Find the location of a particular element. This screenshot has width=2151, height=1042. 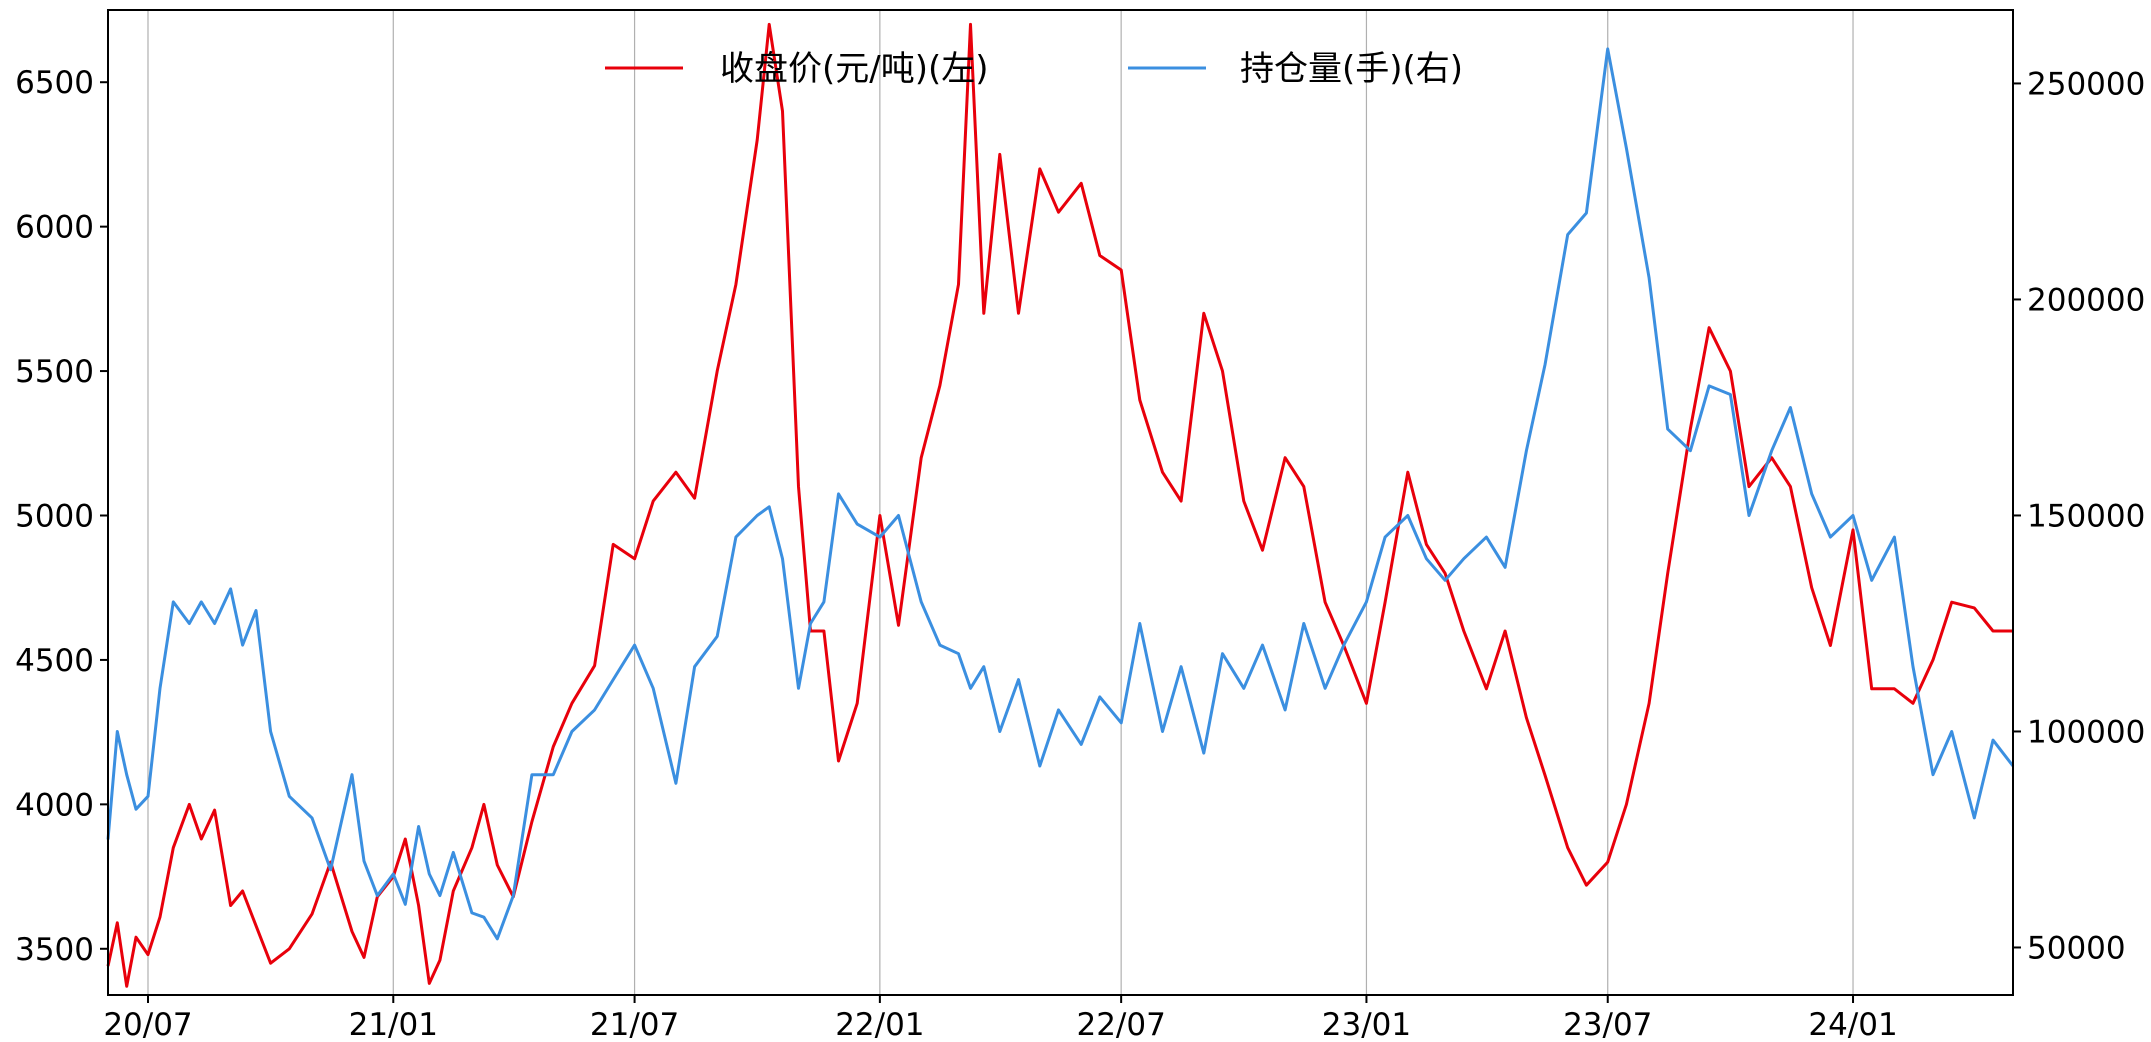

y-right-tick-label: 200000 is located at coordinates (2086, 300).